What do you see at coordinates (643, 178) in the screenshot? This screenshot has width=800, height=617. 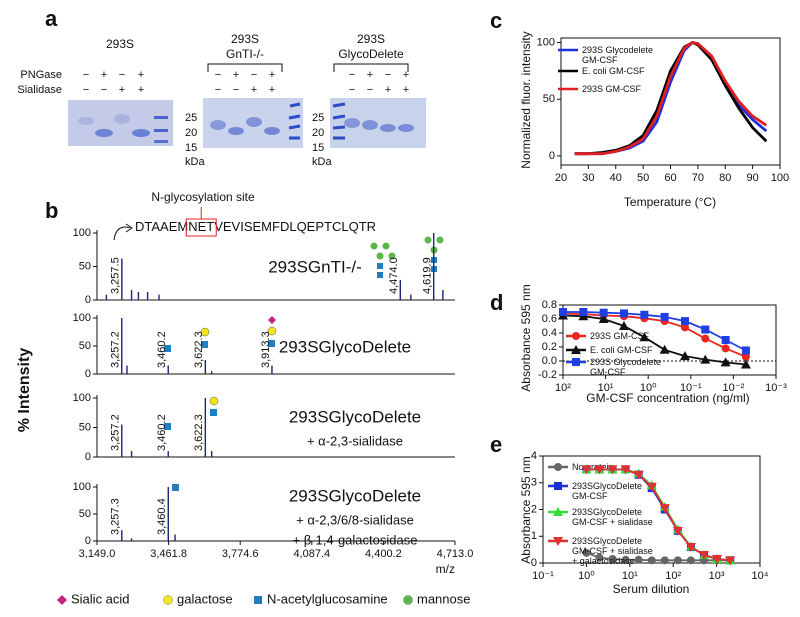 I see `x-tick-label: 50` at bounding box center [643, 178].